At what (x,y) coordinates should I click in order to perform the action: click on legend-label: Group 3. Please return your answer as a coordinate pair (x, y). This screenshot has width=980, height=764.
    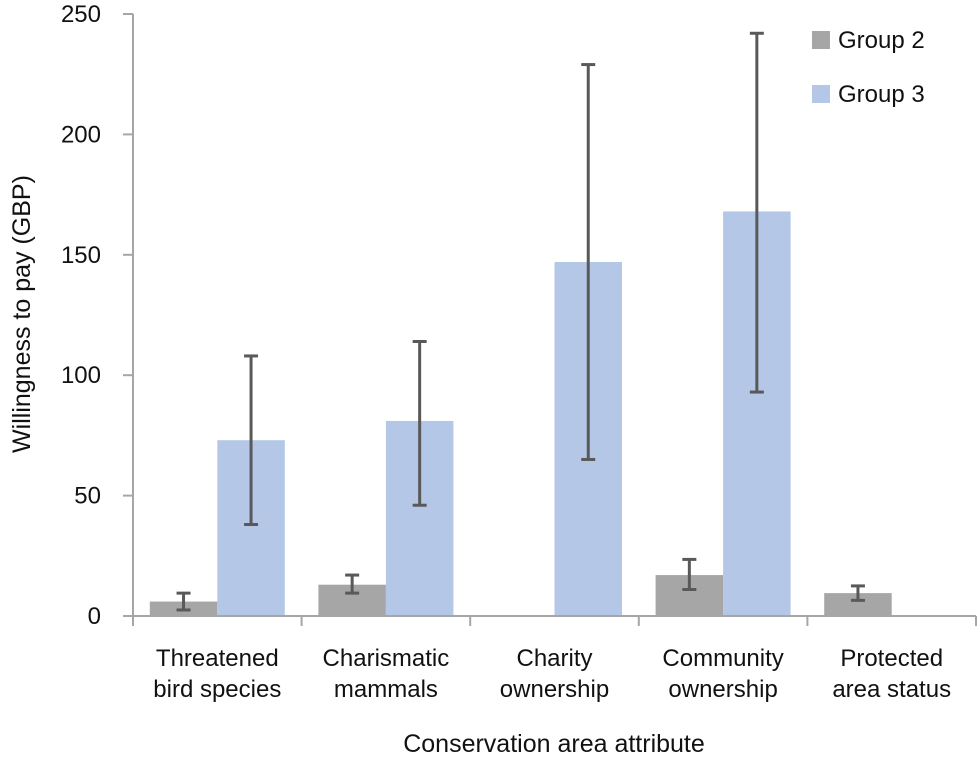
    Looking at the image, I should click on (881, 94).